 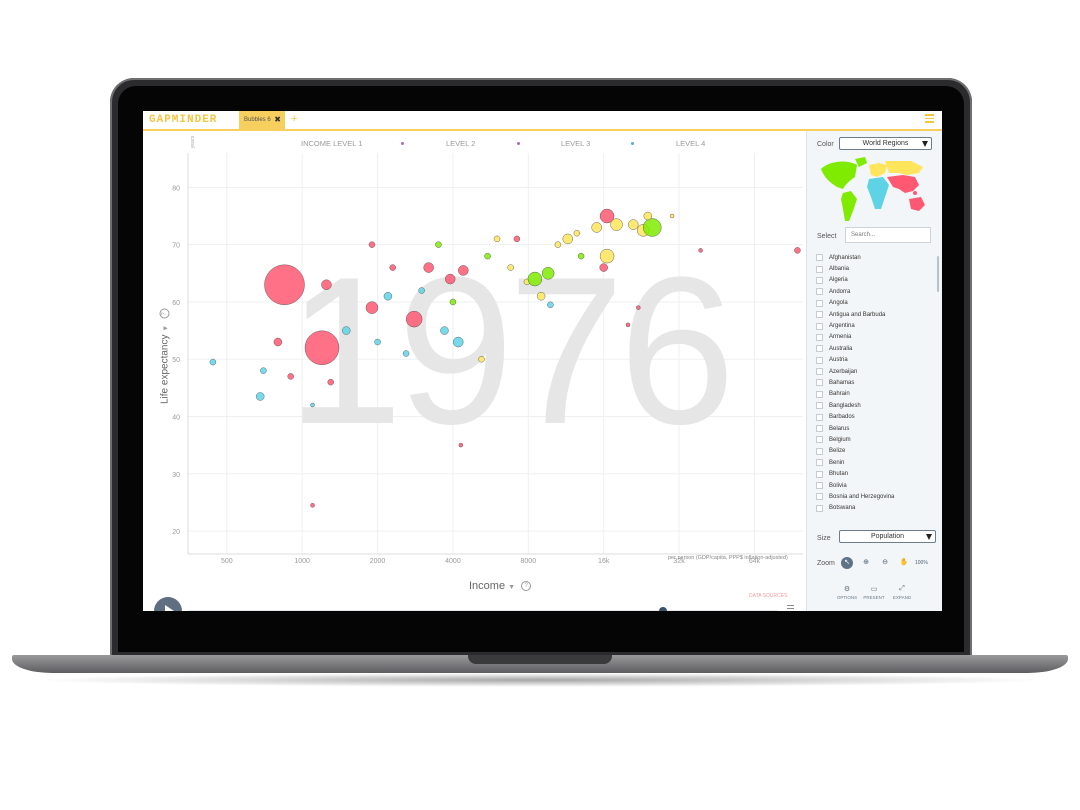 What do you see at coordinates (877, 428) in the screenshot?
I see `country-item: Belarus` at bounding box center [877, 428].